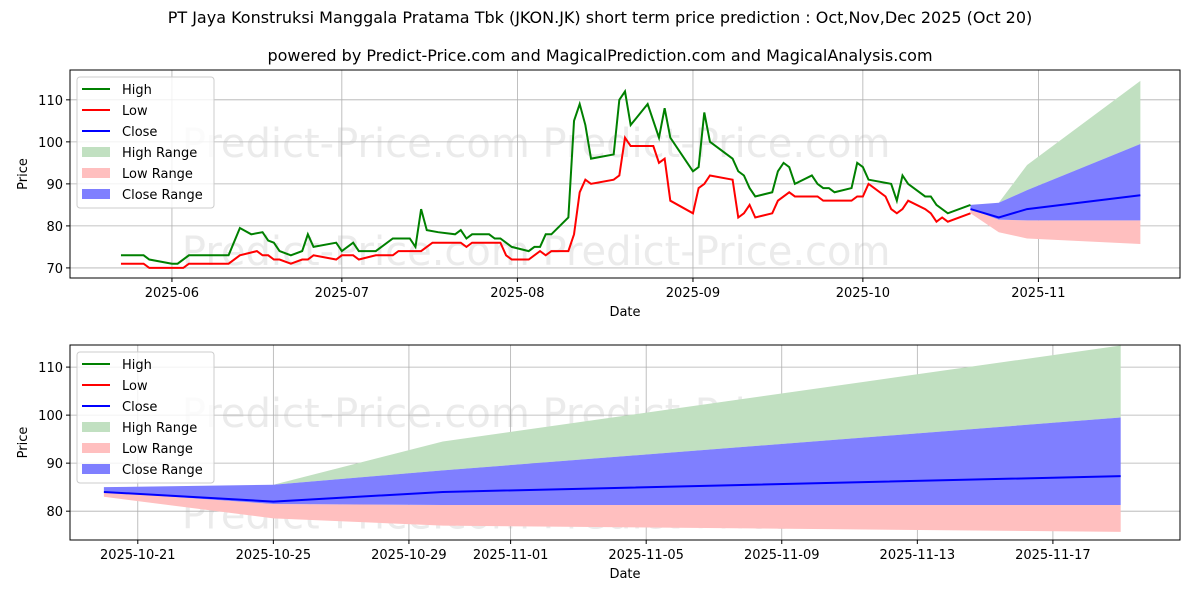 Image resolution: width=1200 pixels, height=600 pixels. Describe the element at coordinates (782, 555) in the screenshot. I see `x-tick-label: 2025-11-09` at that location.